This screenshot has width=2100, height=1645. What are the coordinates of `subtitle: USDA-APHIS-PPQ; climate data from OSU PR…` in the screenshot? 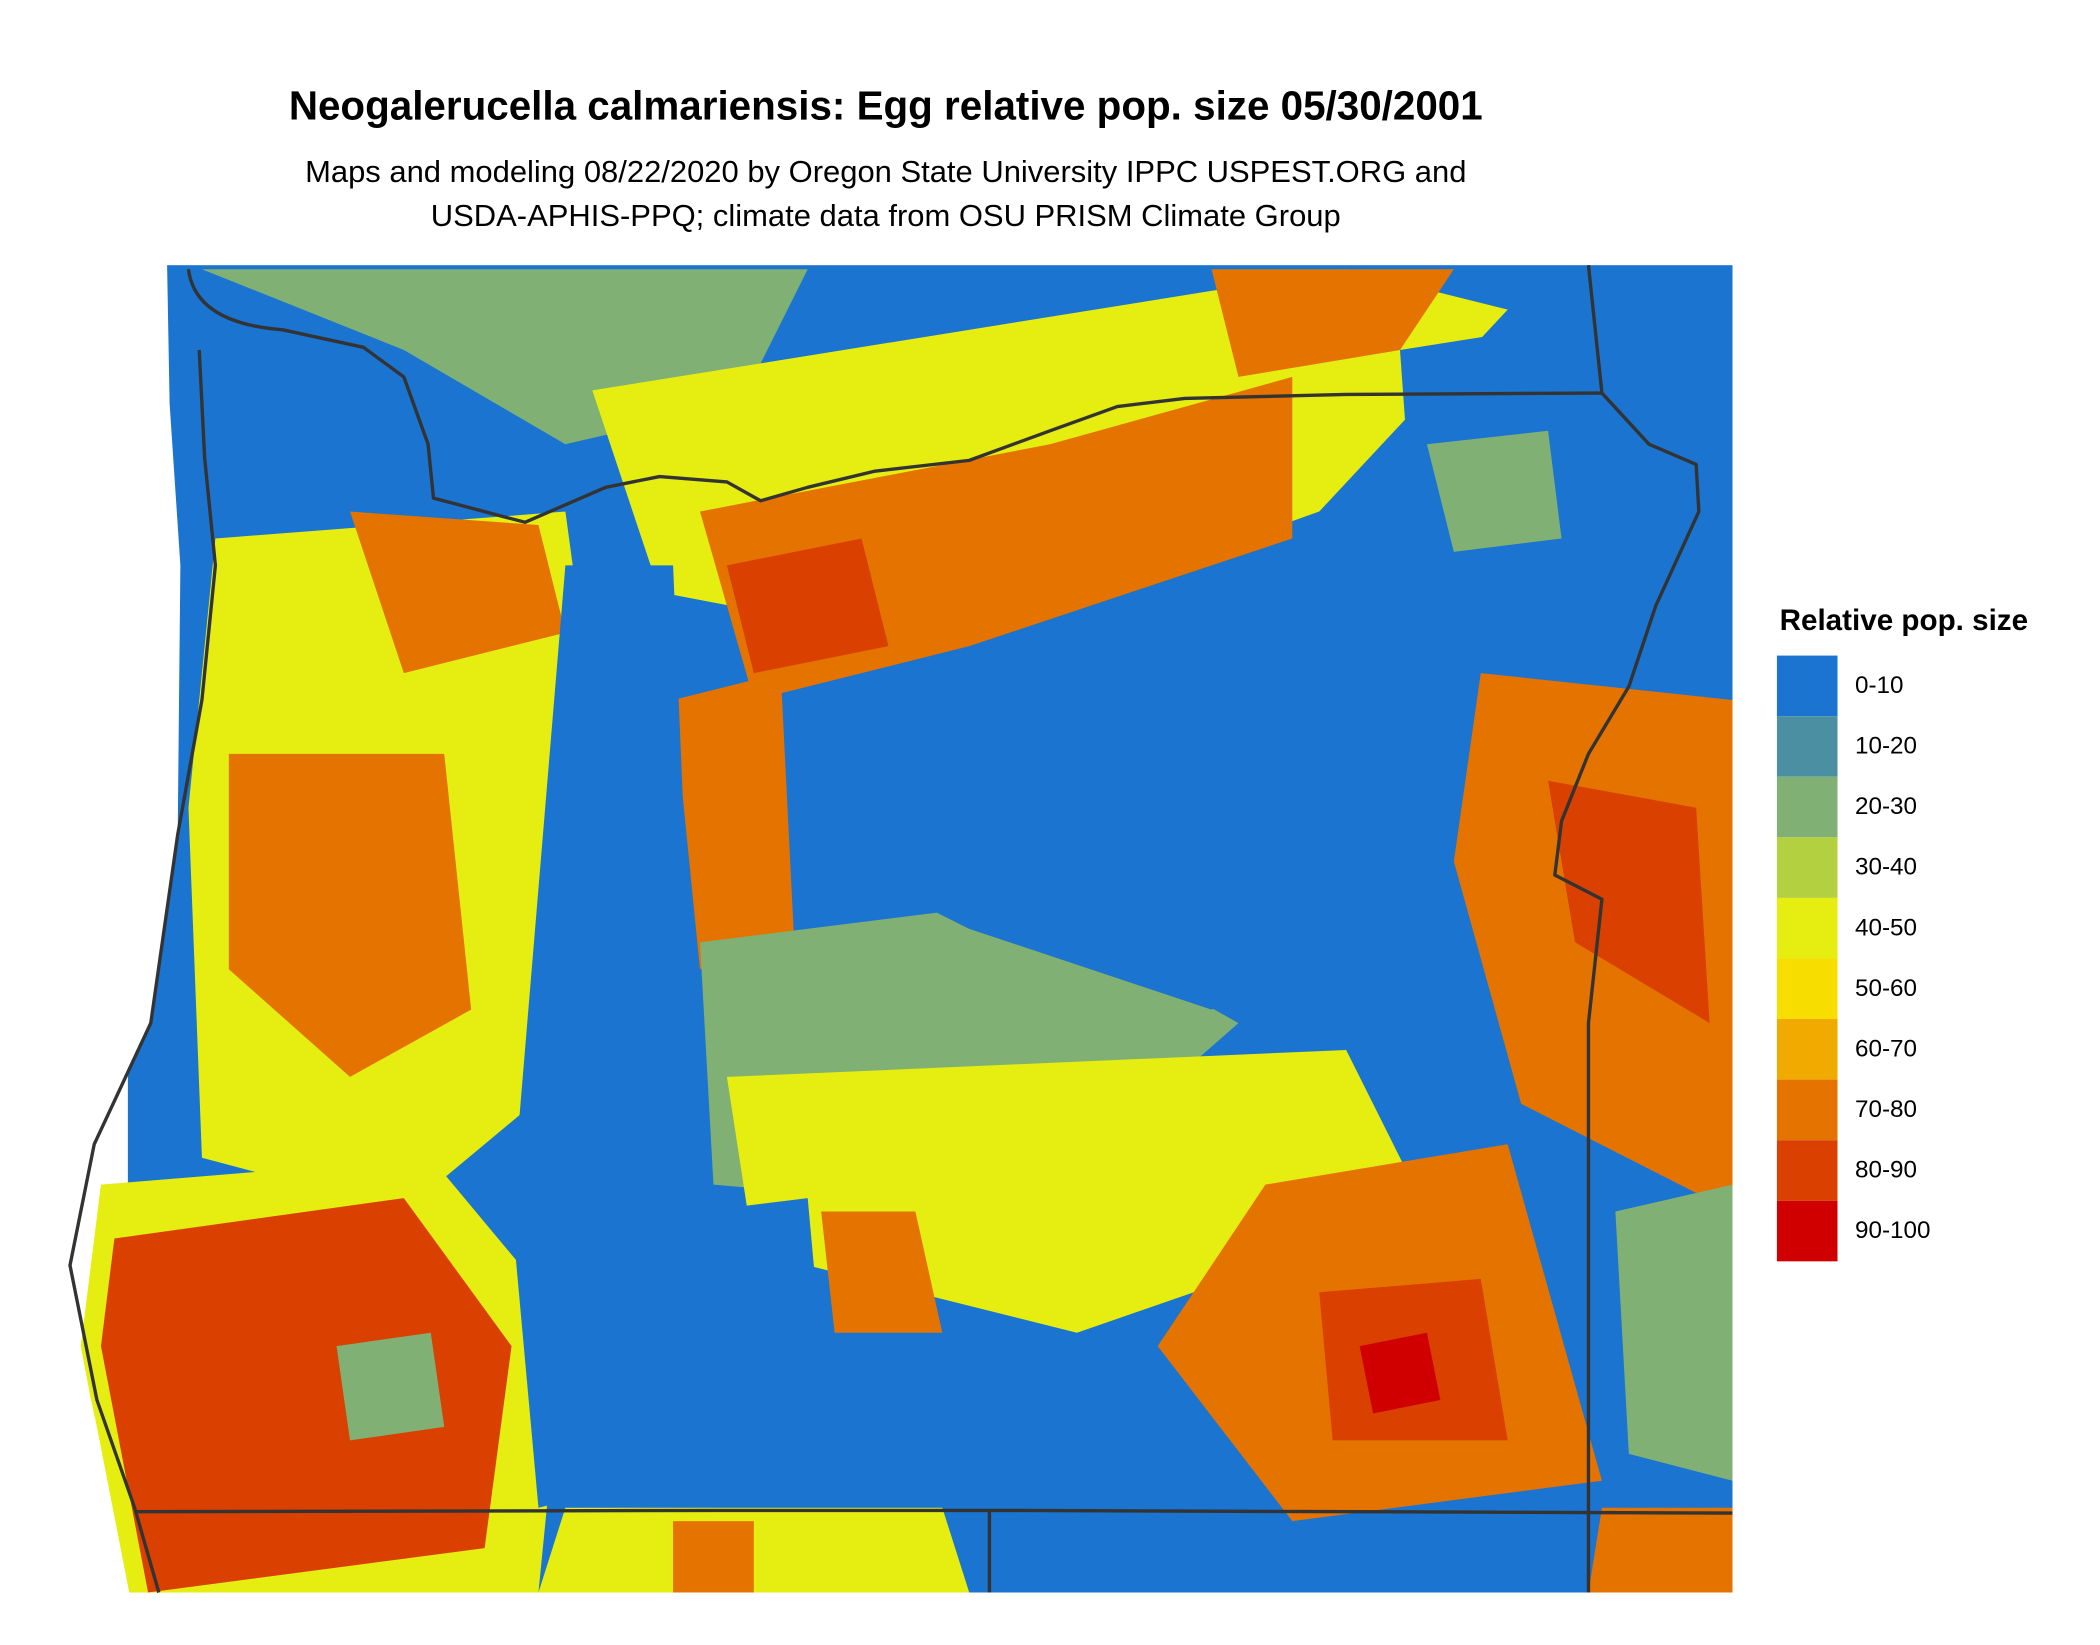 It's located at (886, 215).